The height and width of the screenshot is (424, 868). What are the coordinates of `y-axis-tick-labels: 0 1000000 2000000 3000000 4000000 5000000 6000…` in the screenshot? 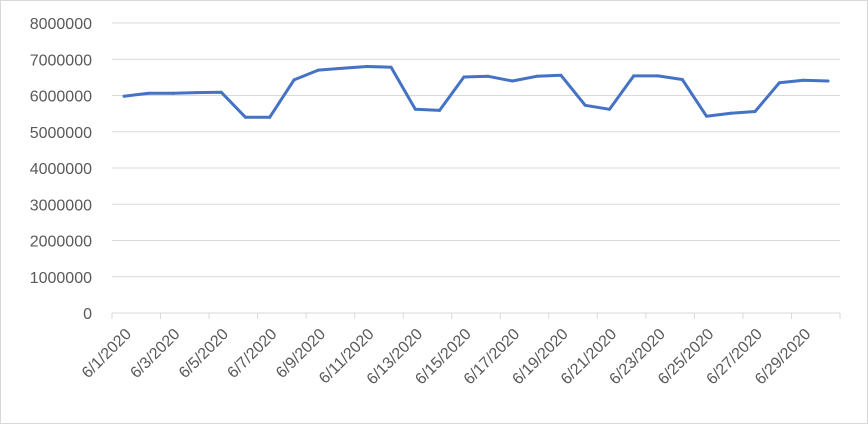 It's located at (61, 169).